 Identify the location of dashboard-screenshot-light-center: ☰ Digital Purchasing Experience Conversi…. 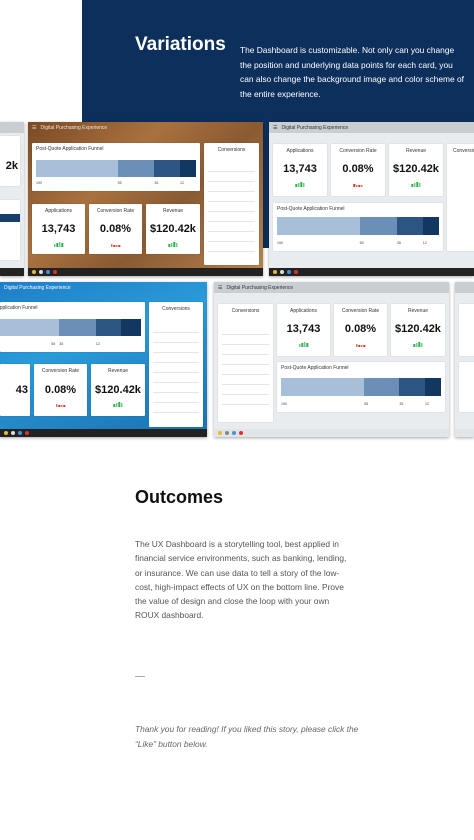
(331, 359).